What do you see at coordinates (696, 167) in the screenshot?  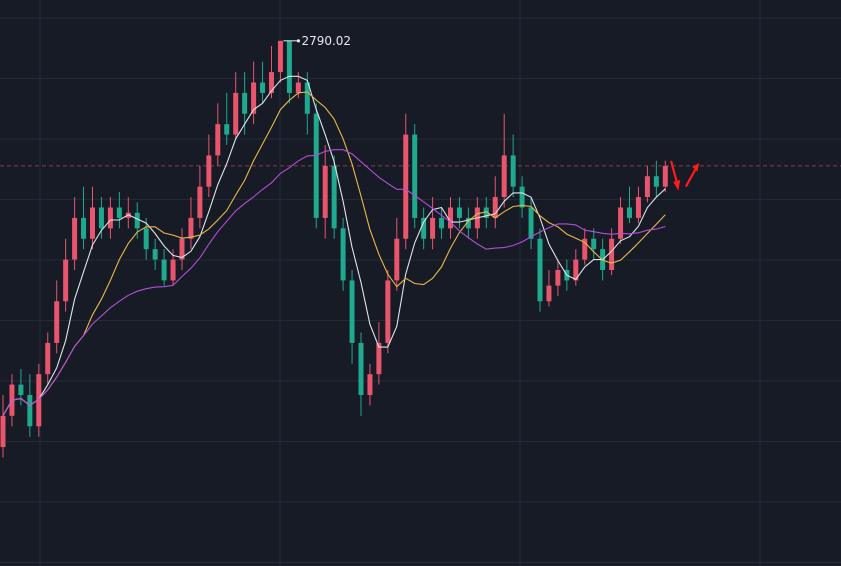 I see `up-arrow-head-icon` at bounding box center [696, 167].